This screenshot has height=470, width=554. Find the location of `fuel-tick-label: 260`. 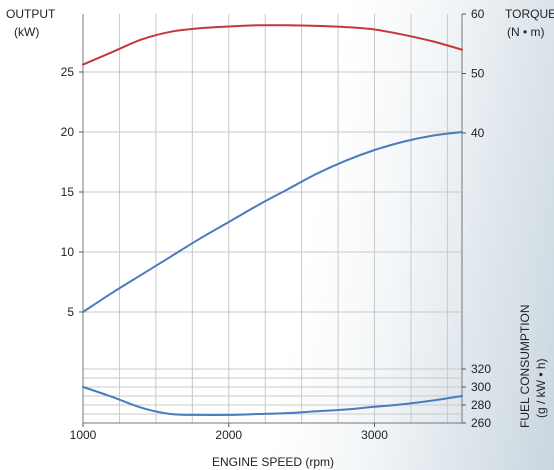

fuel-tick-label: 260 is located at coordinates (481, 423).